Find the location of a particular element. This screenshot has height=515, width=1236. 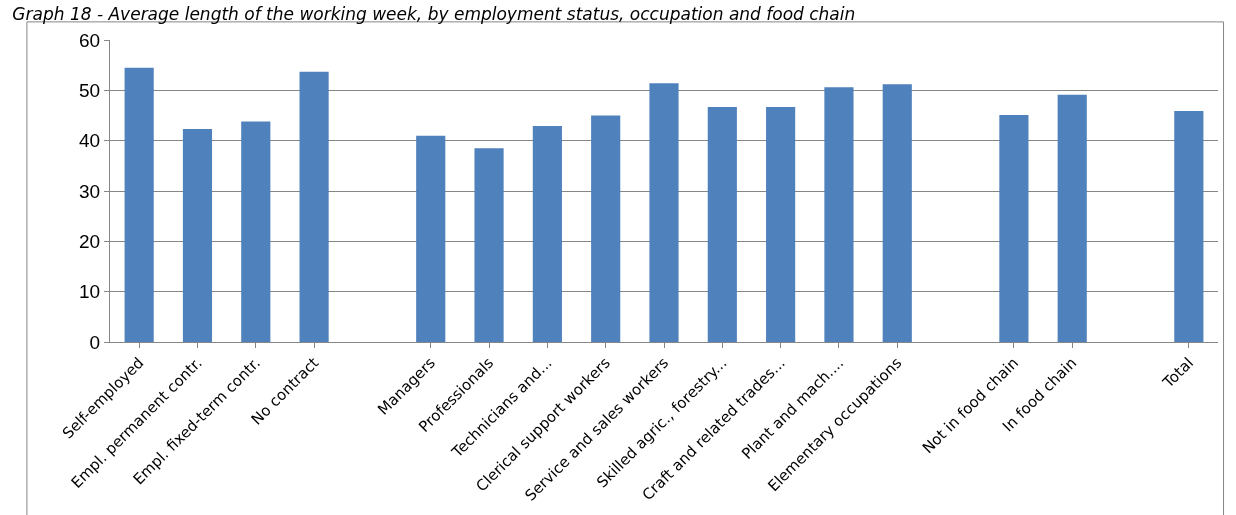

y-tick-label: 50 is located at coordinates (90, 90).